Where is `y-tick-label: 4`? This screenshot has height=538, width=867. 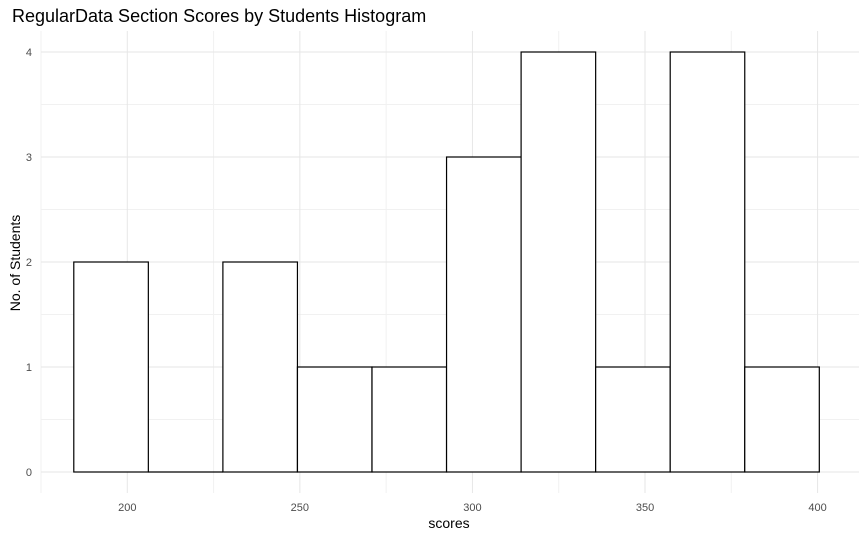 y-tick-label: 4 is located at coordinates (29, 53).